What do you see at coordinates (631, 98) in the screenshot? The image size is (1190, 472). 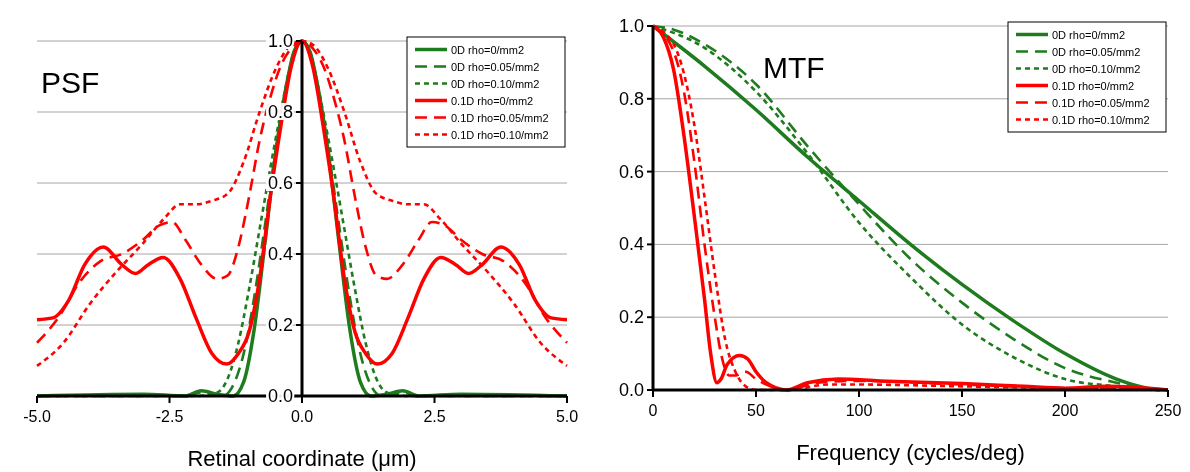 I see `y-tick-label: 0.8` at bounding box center [631, 98].